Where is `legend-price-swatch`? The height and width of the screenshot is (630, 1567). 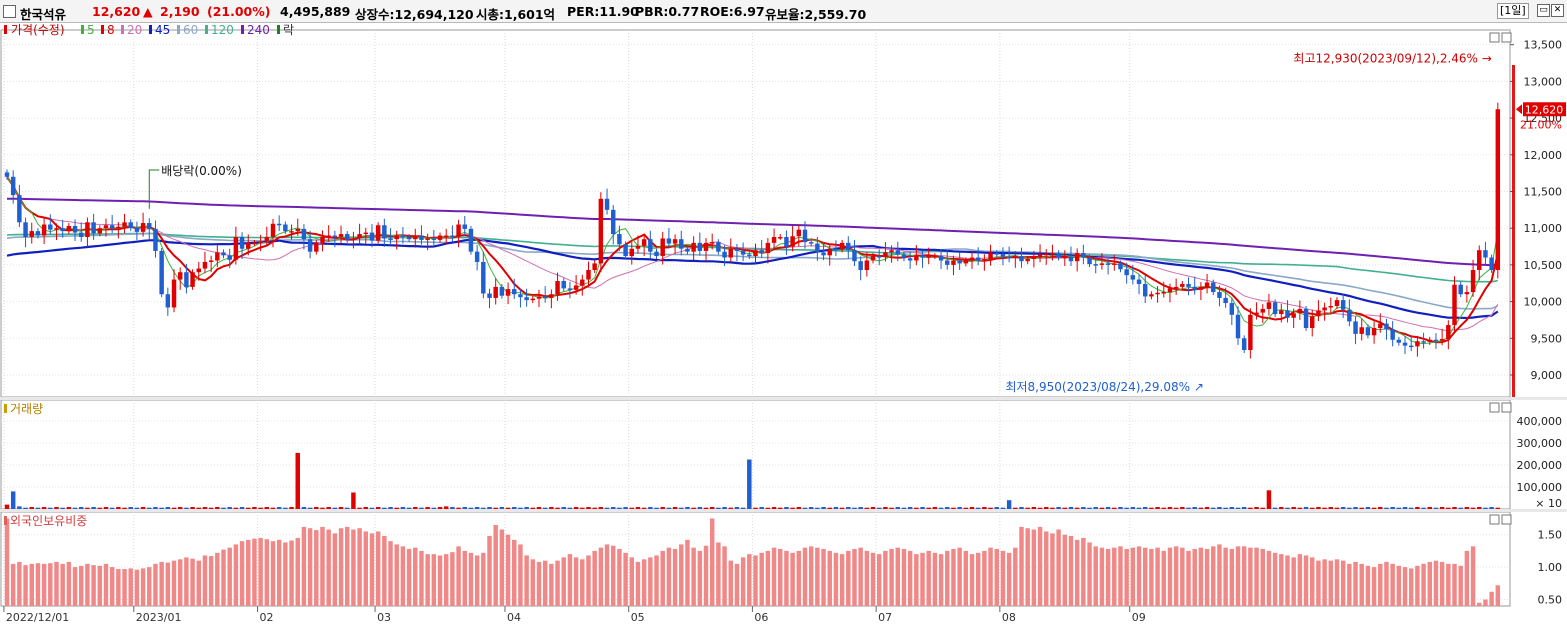
legend-price-swatch is located at coordinates (5, 29).